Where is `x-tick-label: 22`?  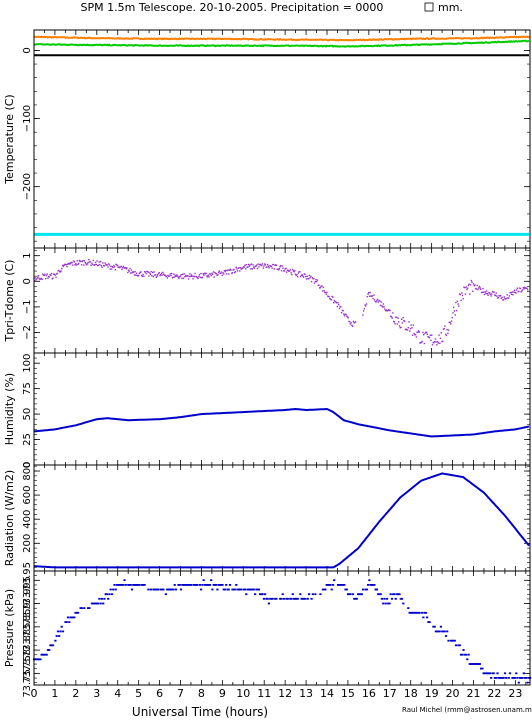
x-tick-label: 22 is located at coordinates (494, 693).